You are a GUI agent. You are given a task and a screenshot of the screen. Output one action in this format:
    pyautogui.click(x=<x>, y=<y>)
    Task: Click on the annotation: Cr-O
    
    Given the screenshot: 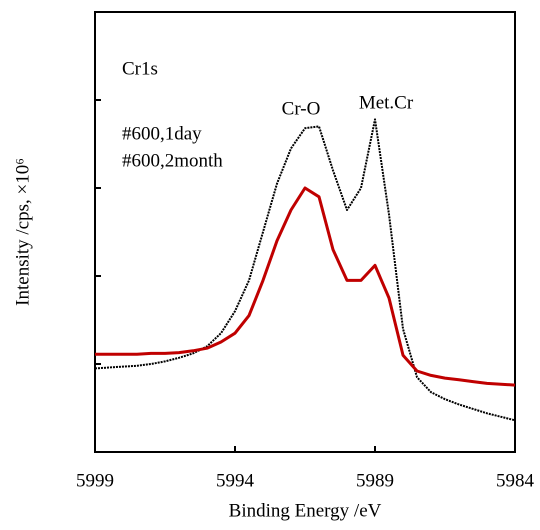 What is the action you would take?
    pyautogui.click(x=301, y=108)
    